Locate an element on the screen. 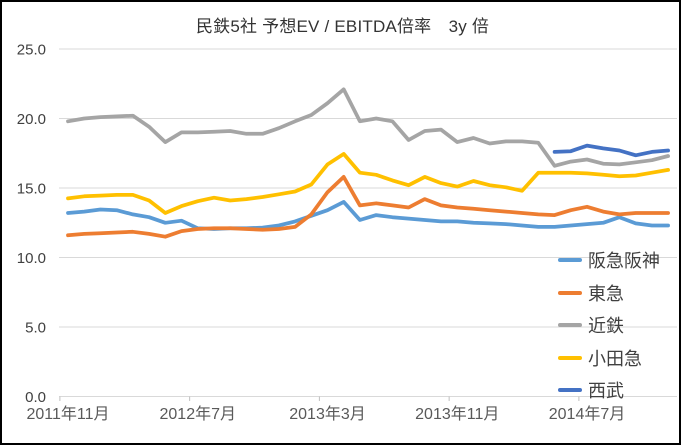 The image size is (681, 445). series-line-hankyu-hanshin is located at coordinates (368, 215).